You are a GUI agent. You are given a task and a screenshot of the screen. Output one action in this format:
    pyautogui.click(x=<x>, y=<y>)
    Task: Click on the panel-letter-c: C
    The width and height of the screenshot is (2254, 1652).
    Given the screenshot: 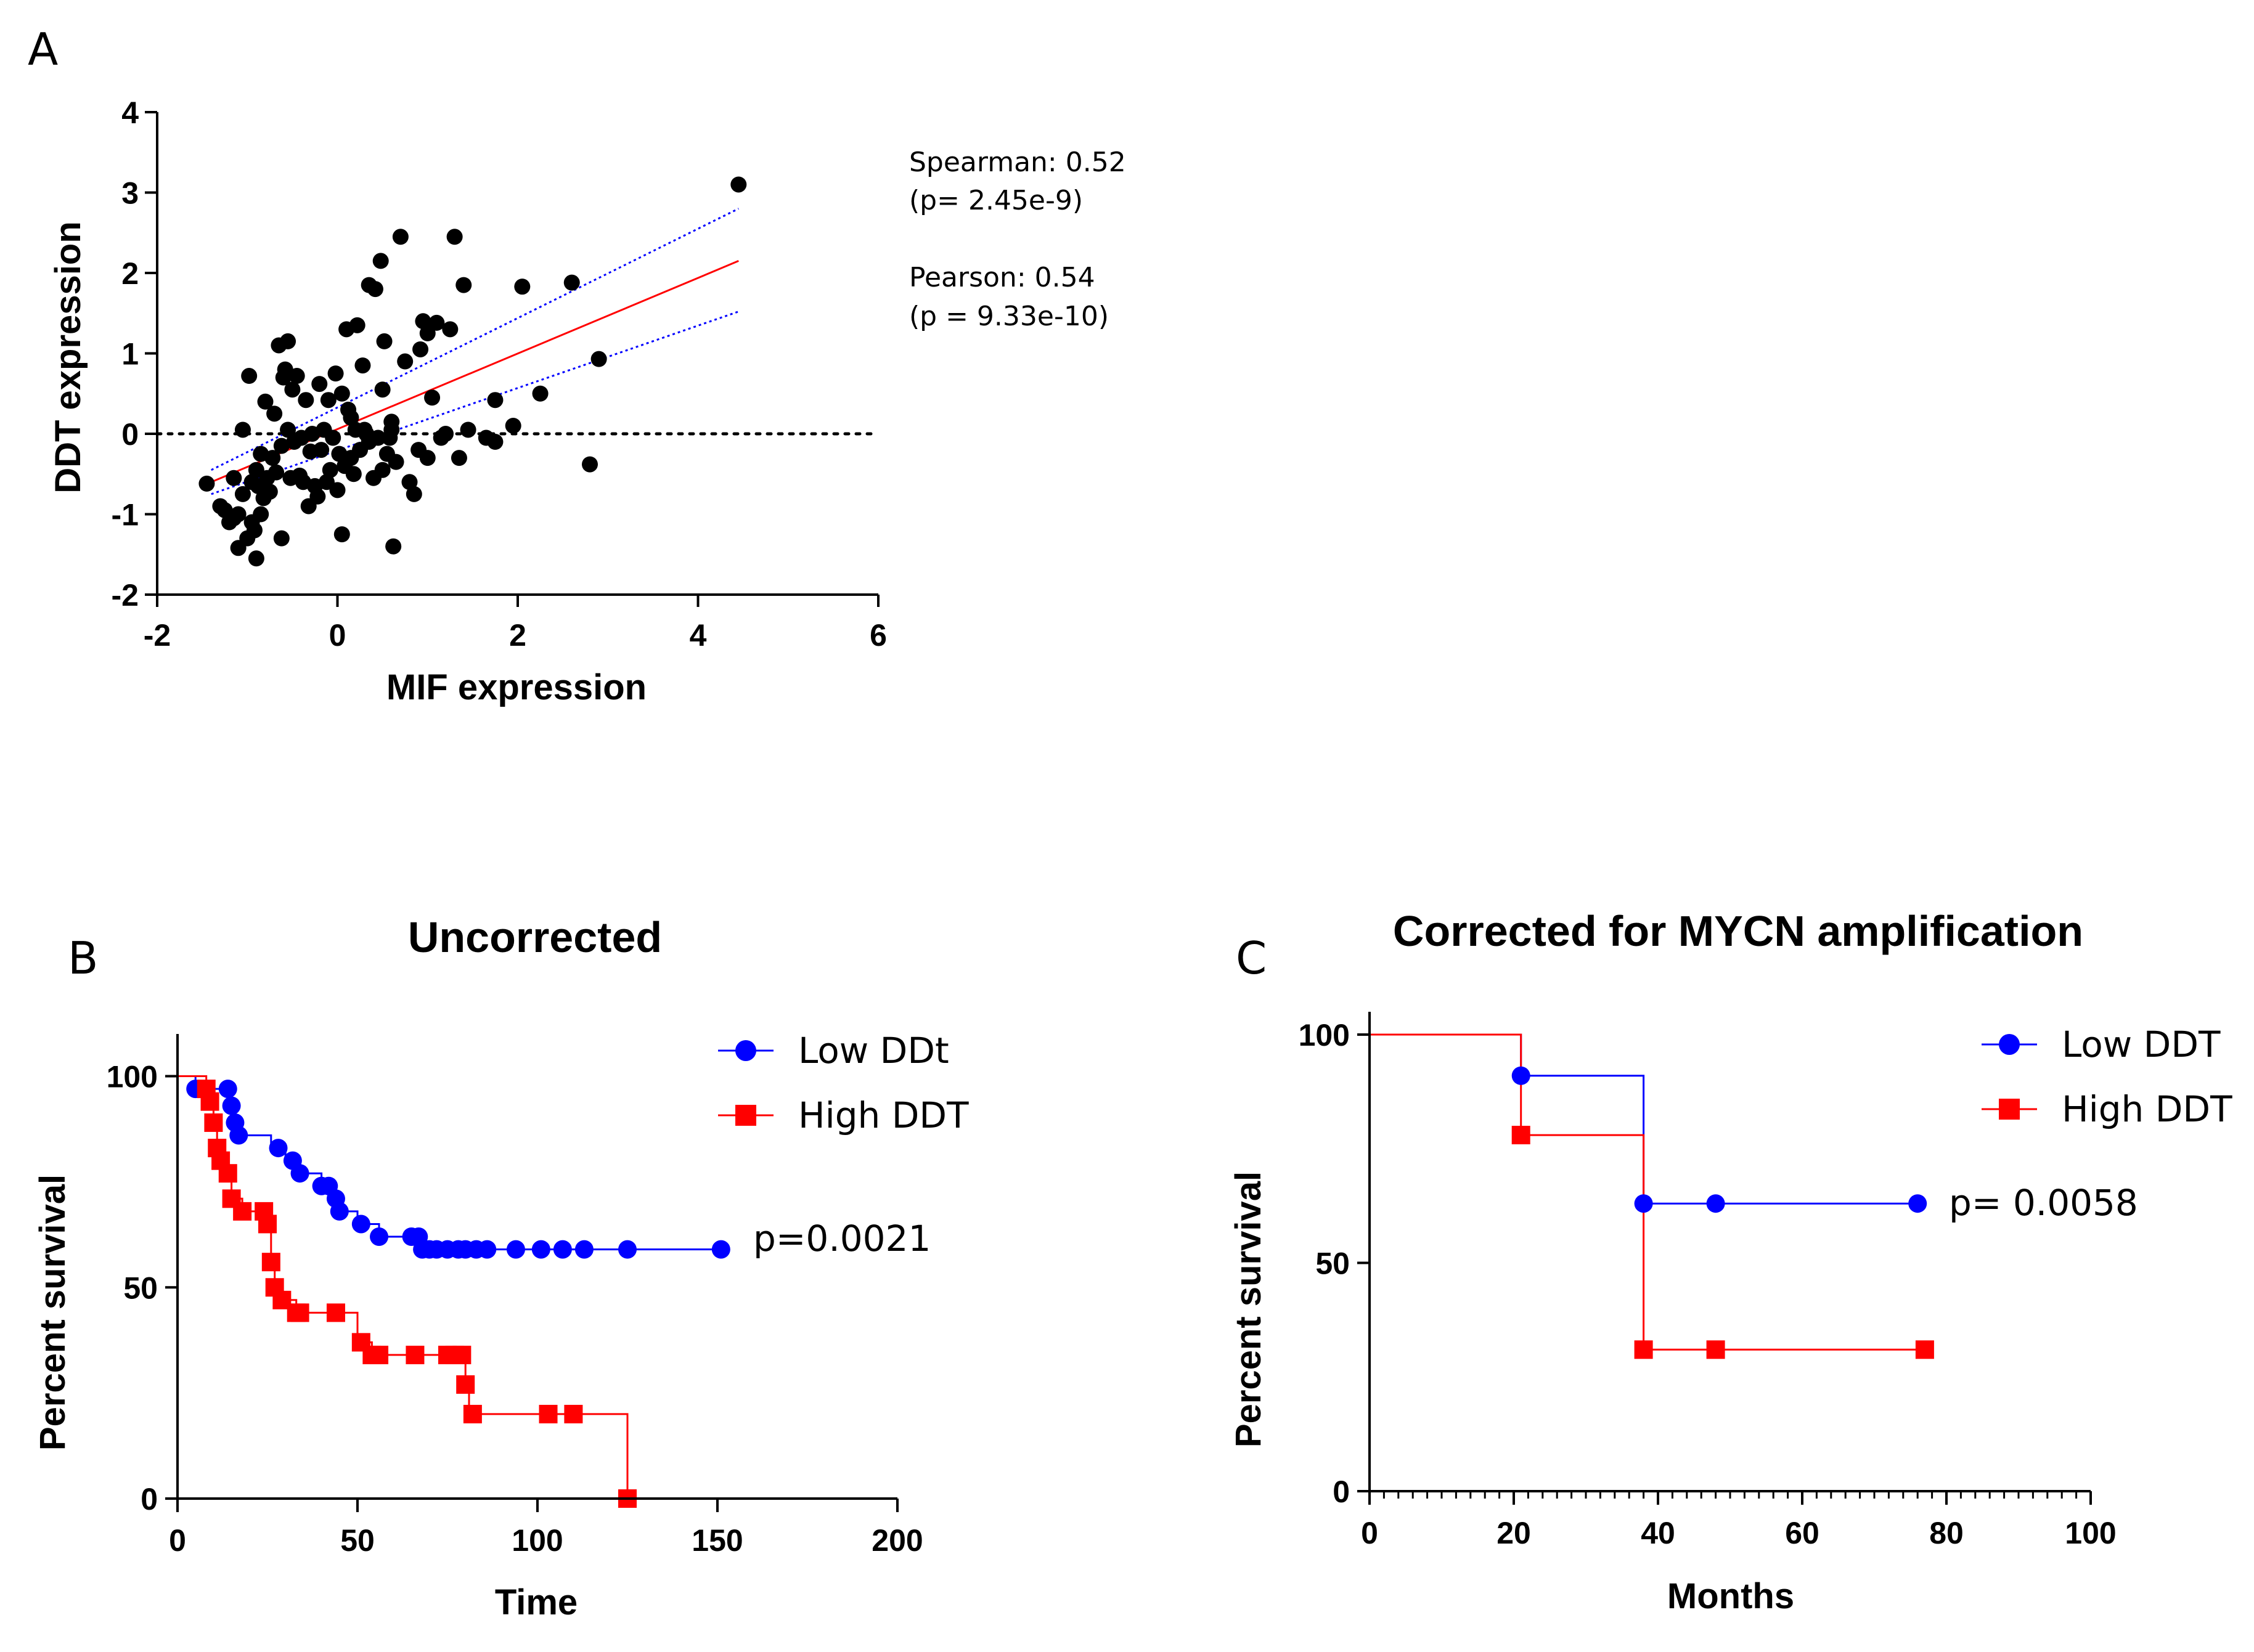 What is the action you would take?
    pyautogui.click(x=1251, y=958)
    